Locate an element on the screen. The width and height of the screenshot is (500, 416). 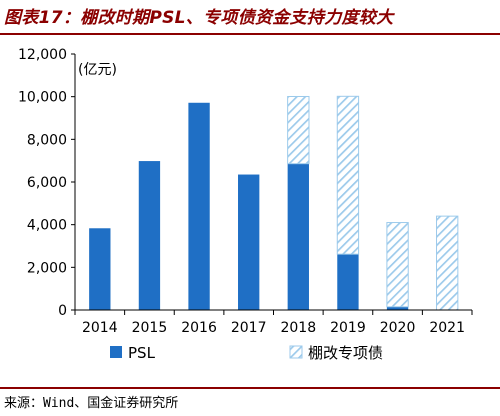
legend: PSL 棚改专项债 is located at coordinates (246, 353).